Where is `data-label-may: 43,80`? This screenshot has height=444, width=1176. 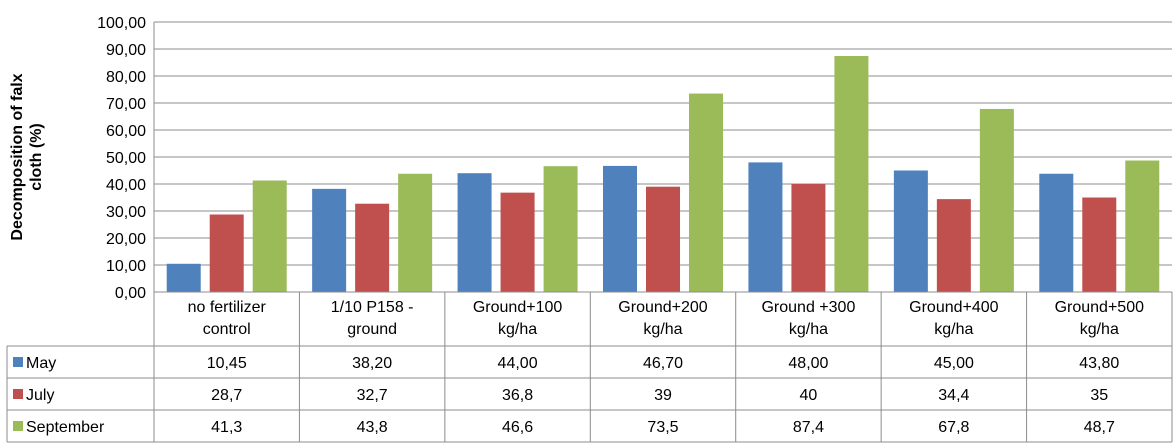 data-label-may: 43,80 is located at coordinates (1099, 363).